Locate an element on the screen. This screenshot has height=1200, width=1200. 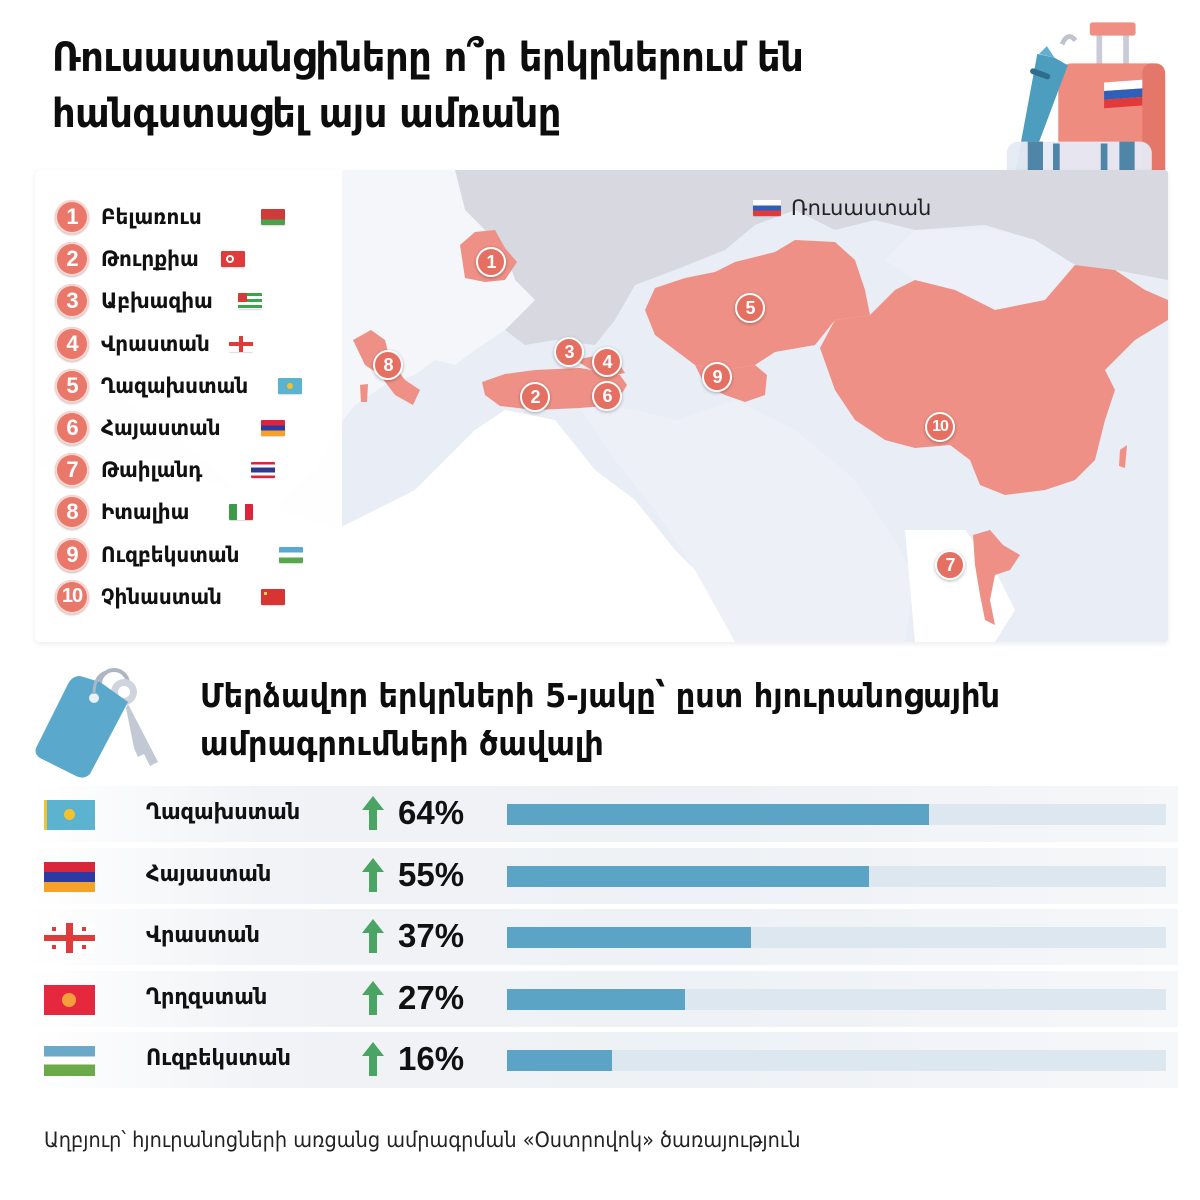
legend-item-georgia: 4 Վրաստան is located at coordinates (198, 344).